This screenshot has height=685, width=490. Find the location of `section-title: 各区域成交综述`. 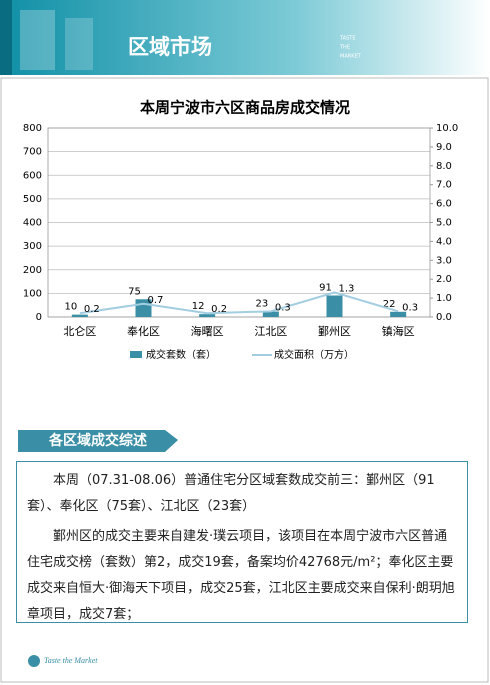

section-title: 各区域成交综述 is located at coordinates (97, 440).